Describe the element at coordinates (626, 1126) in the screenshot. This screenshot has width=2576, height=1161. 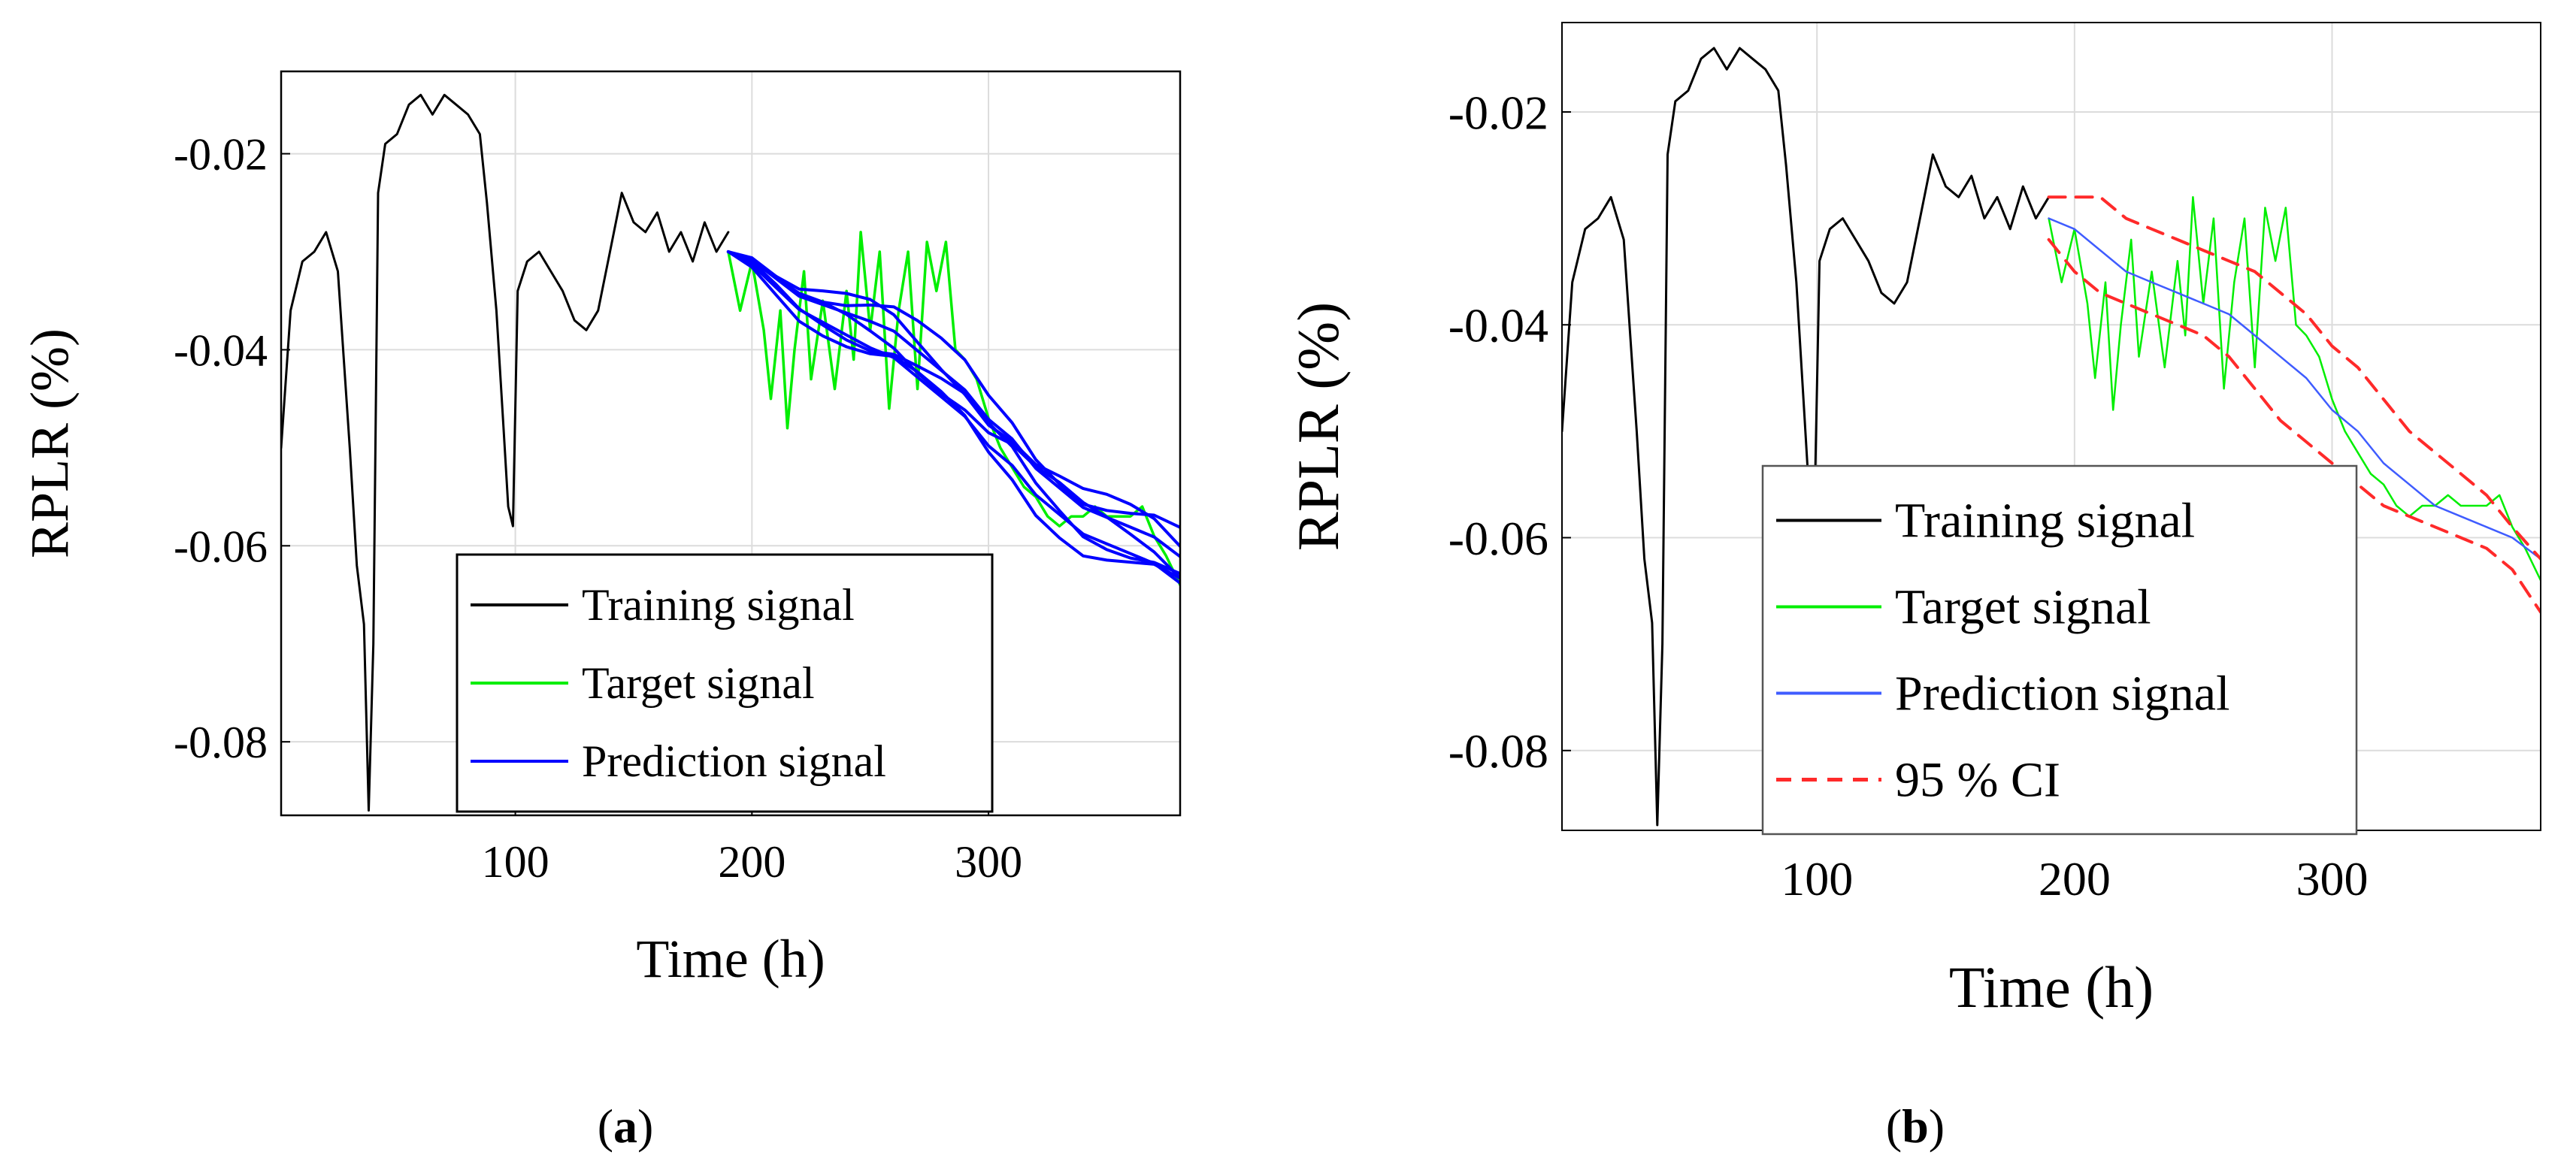
I see `panel-label: (a)` at that location.